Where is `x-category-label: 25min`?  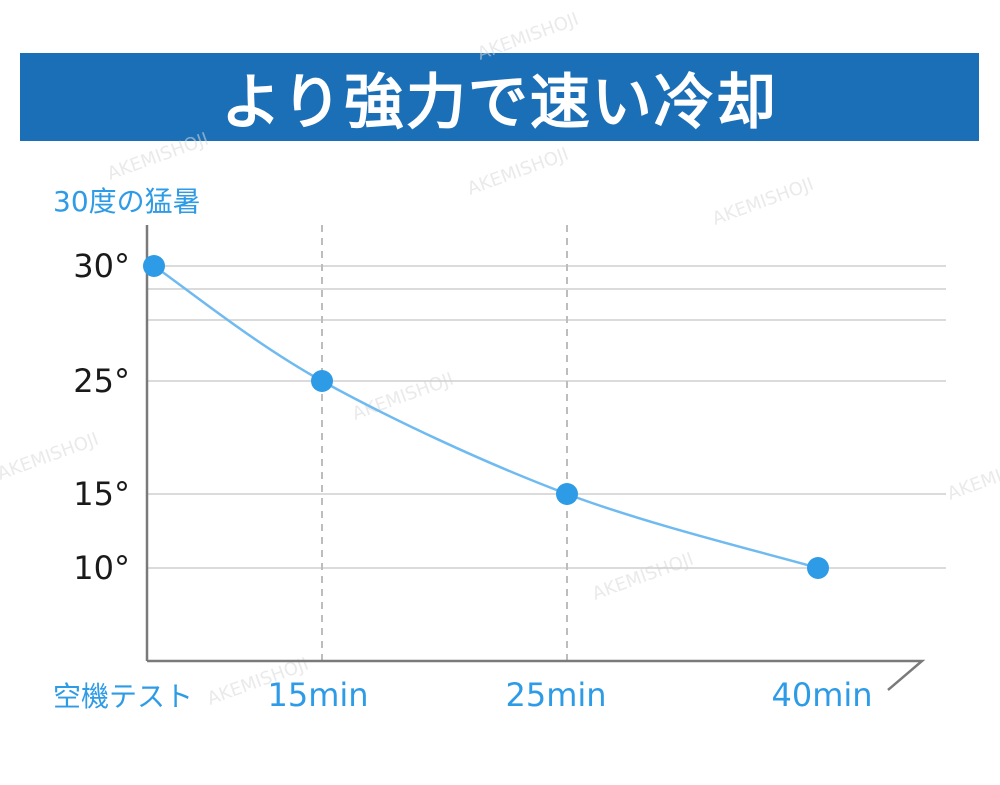
x-category-label: 25min is located at coordinates (555, 695).